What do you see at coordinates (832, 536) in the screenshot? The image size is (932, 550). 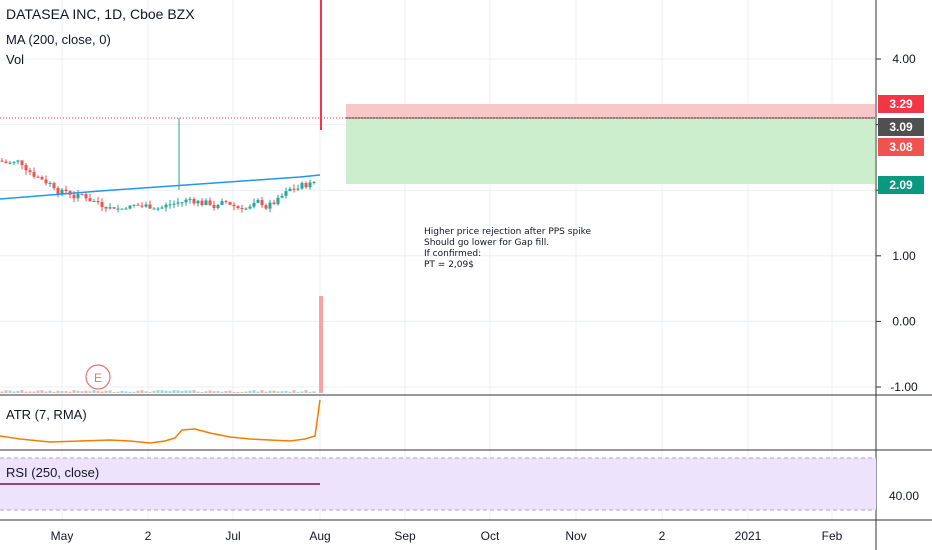 I see `x-tick-label: Feb` at bounding box center [832, 536].